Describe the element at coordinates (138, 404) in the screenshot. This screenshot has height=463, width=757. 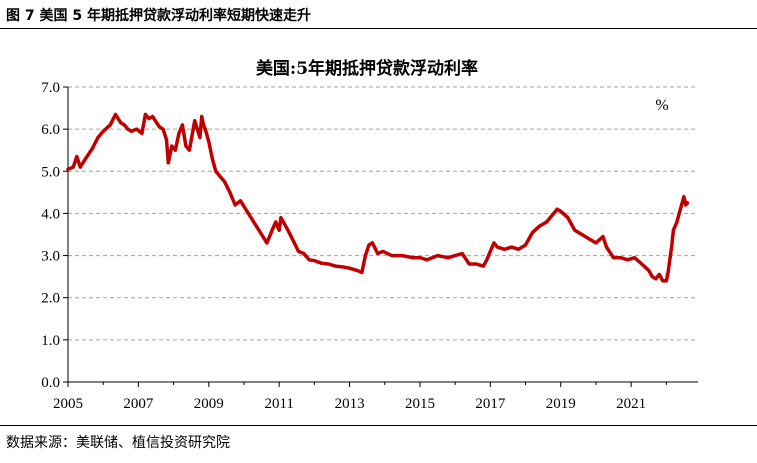
I see `x-tick-label: 2007` at that location.